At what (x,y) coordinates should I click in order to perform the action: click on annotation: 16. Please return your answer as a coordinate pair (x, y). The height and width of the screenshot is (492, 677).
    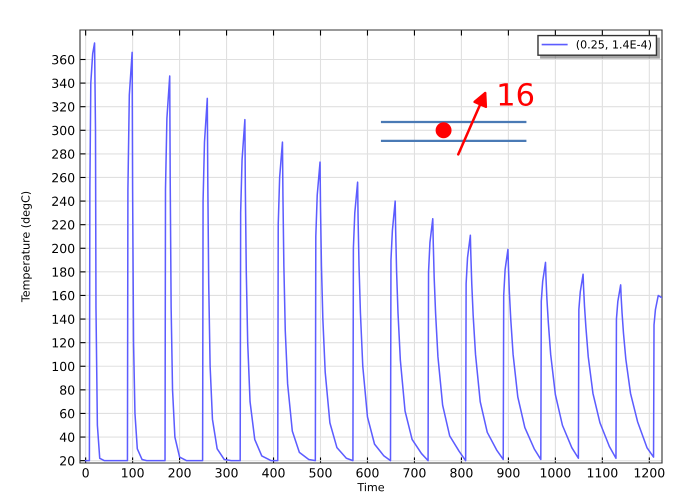
    Looking at the image, I should click on (516, 94).